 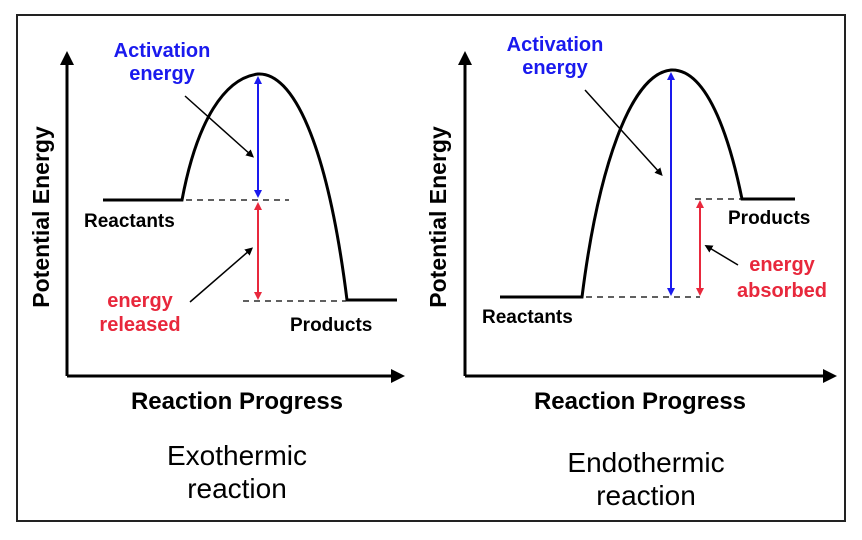 What do you see at coordinates (782, 291) in the screenshot?
I see `energy-label-line2: absorbed` at bounding box center [782, 291].